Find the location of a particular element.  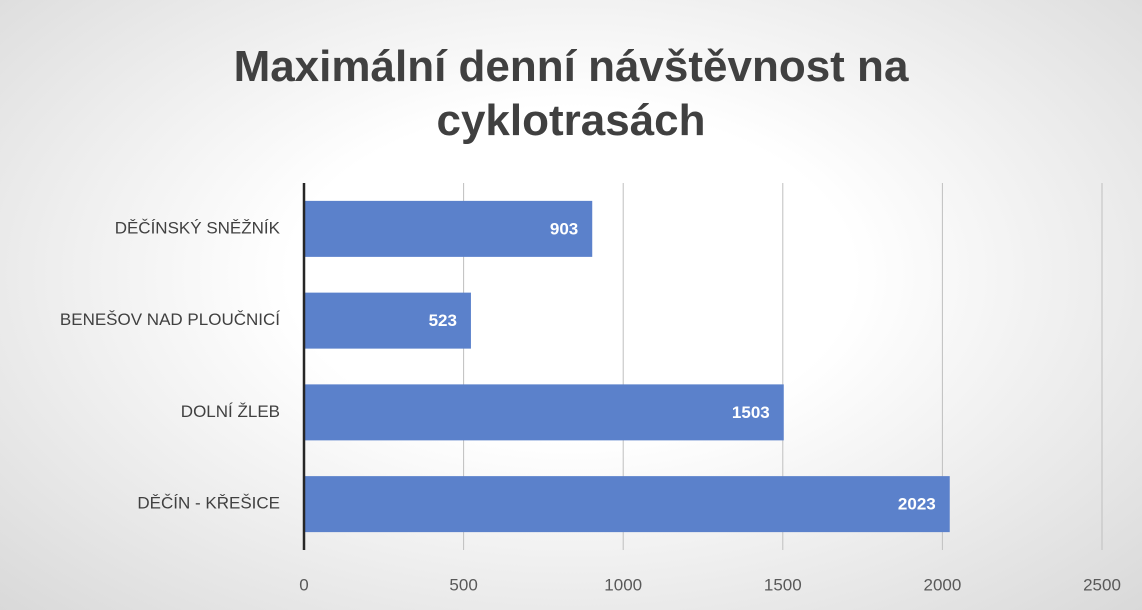

data-label: 523 is located at coordinates (443, 320).